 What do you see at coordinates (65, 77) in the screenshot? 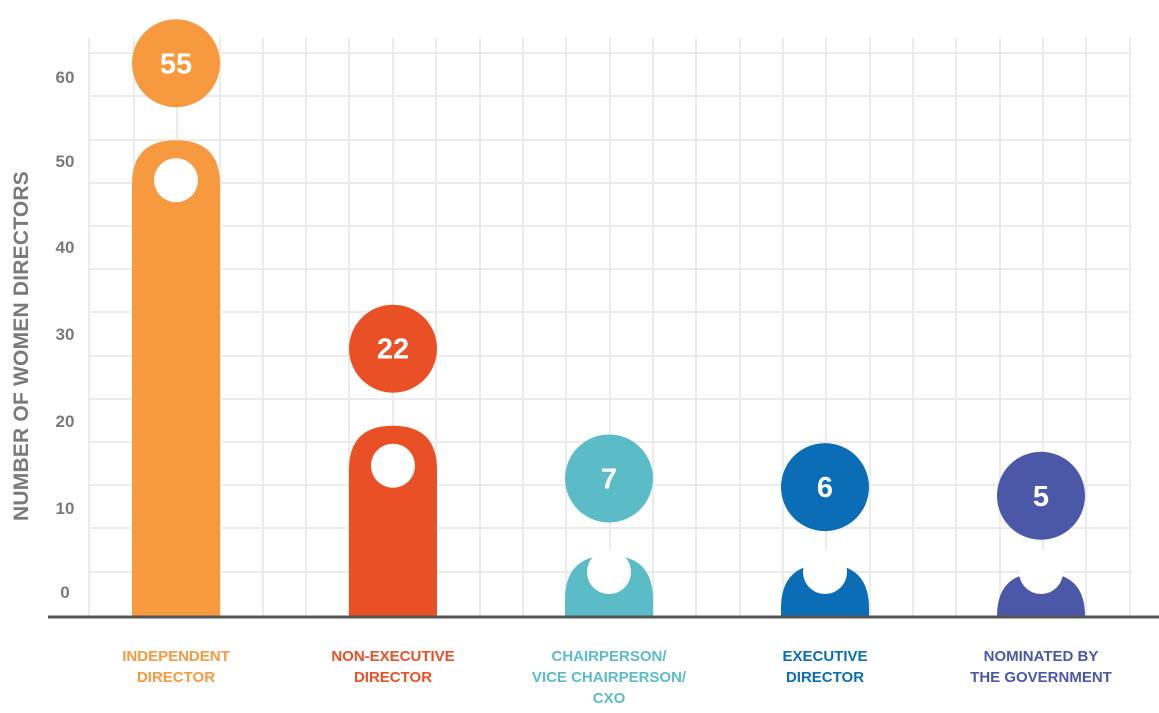
I see `y-tick-label: 60` at bounding box center [65, 77].